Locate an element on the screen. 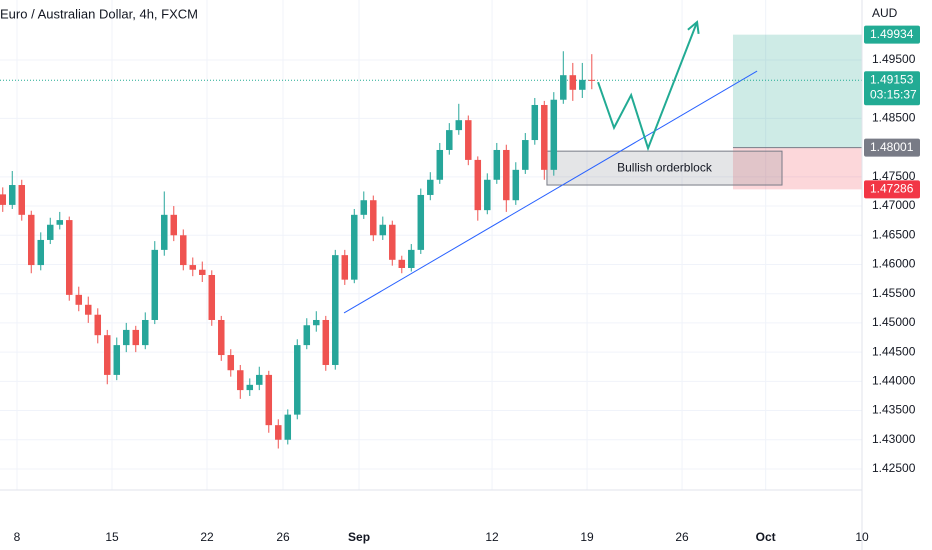 The width and height of the screenshot is (932, 550). price-label: 1.48001 is located at coordinates (892, 147).